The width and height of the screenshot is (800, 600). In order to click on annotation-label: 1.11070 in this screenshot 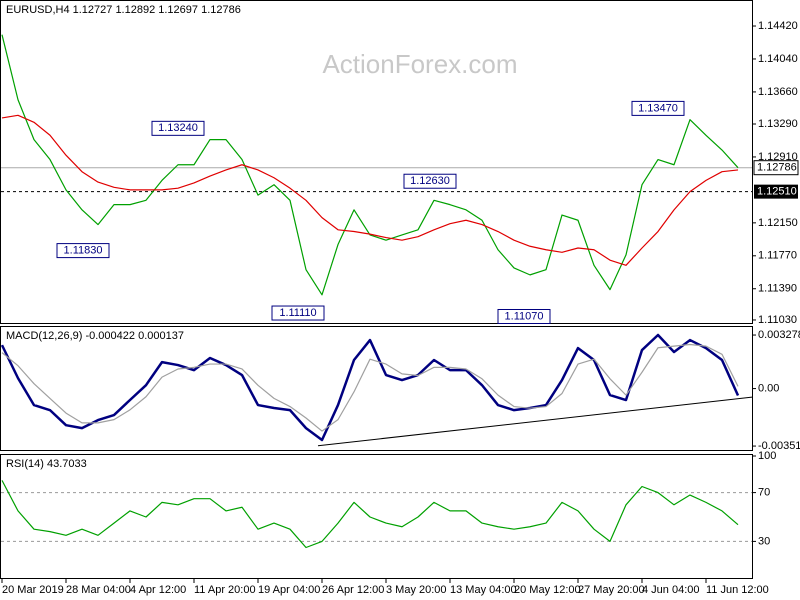, I will do `click(524, 316)`.